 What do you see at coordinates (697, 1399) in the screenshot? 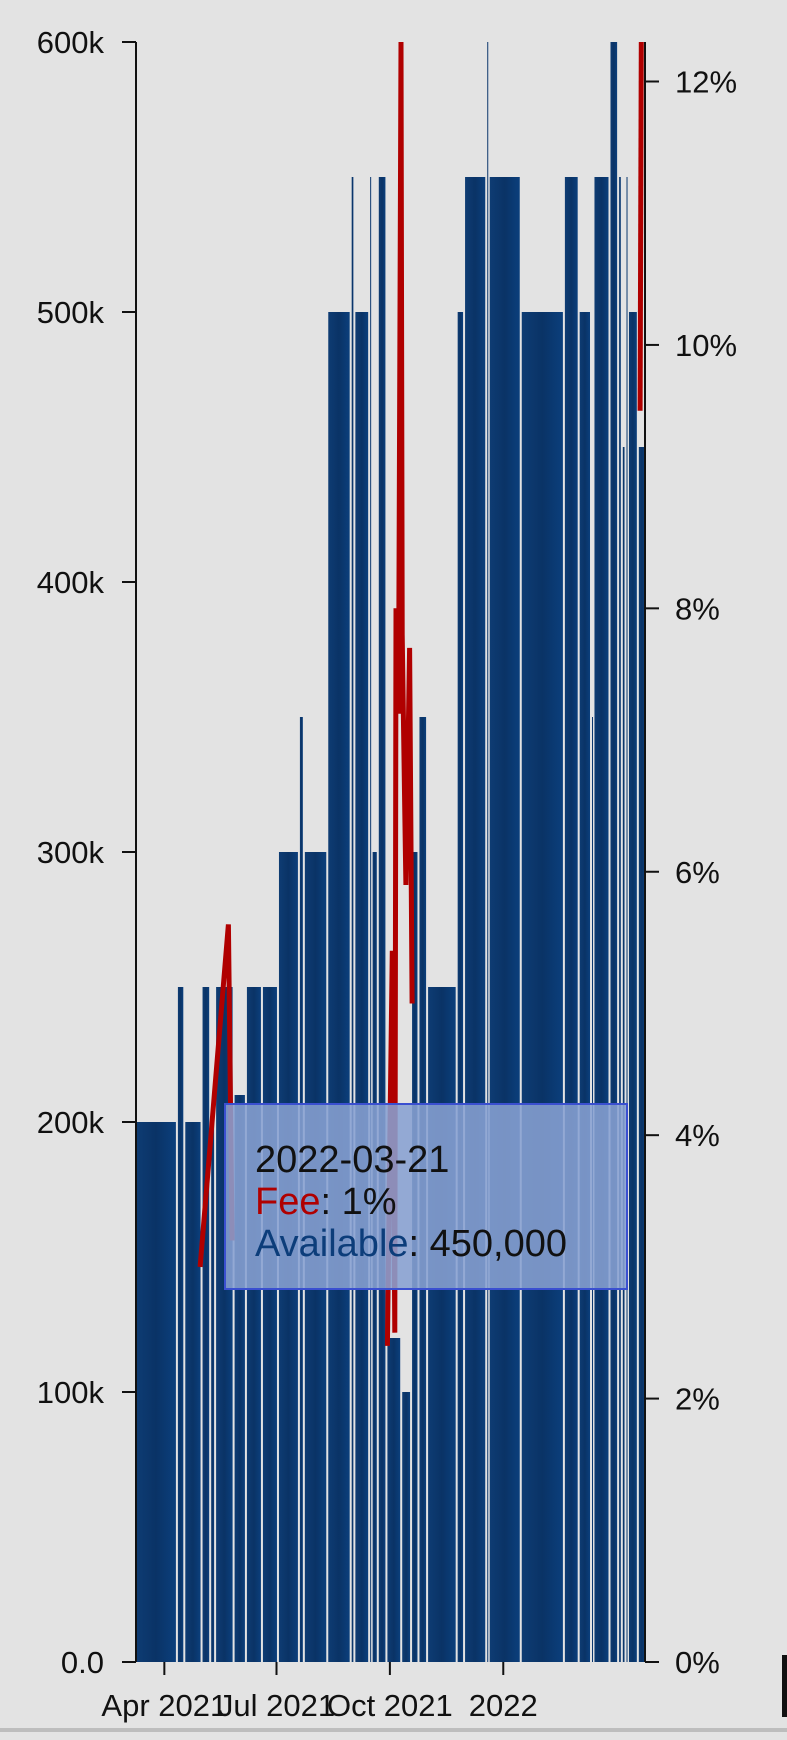
I see `right-tick-label: 2%` at bounding box center [697, 1399].